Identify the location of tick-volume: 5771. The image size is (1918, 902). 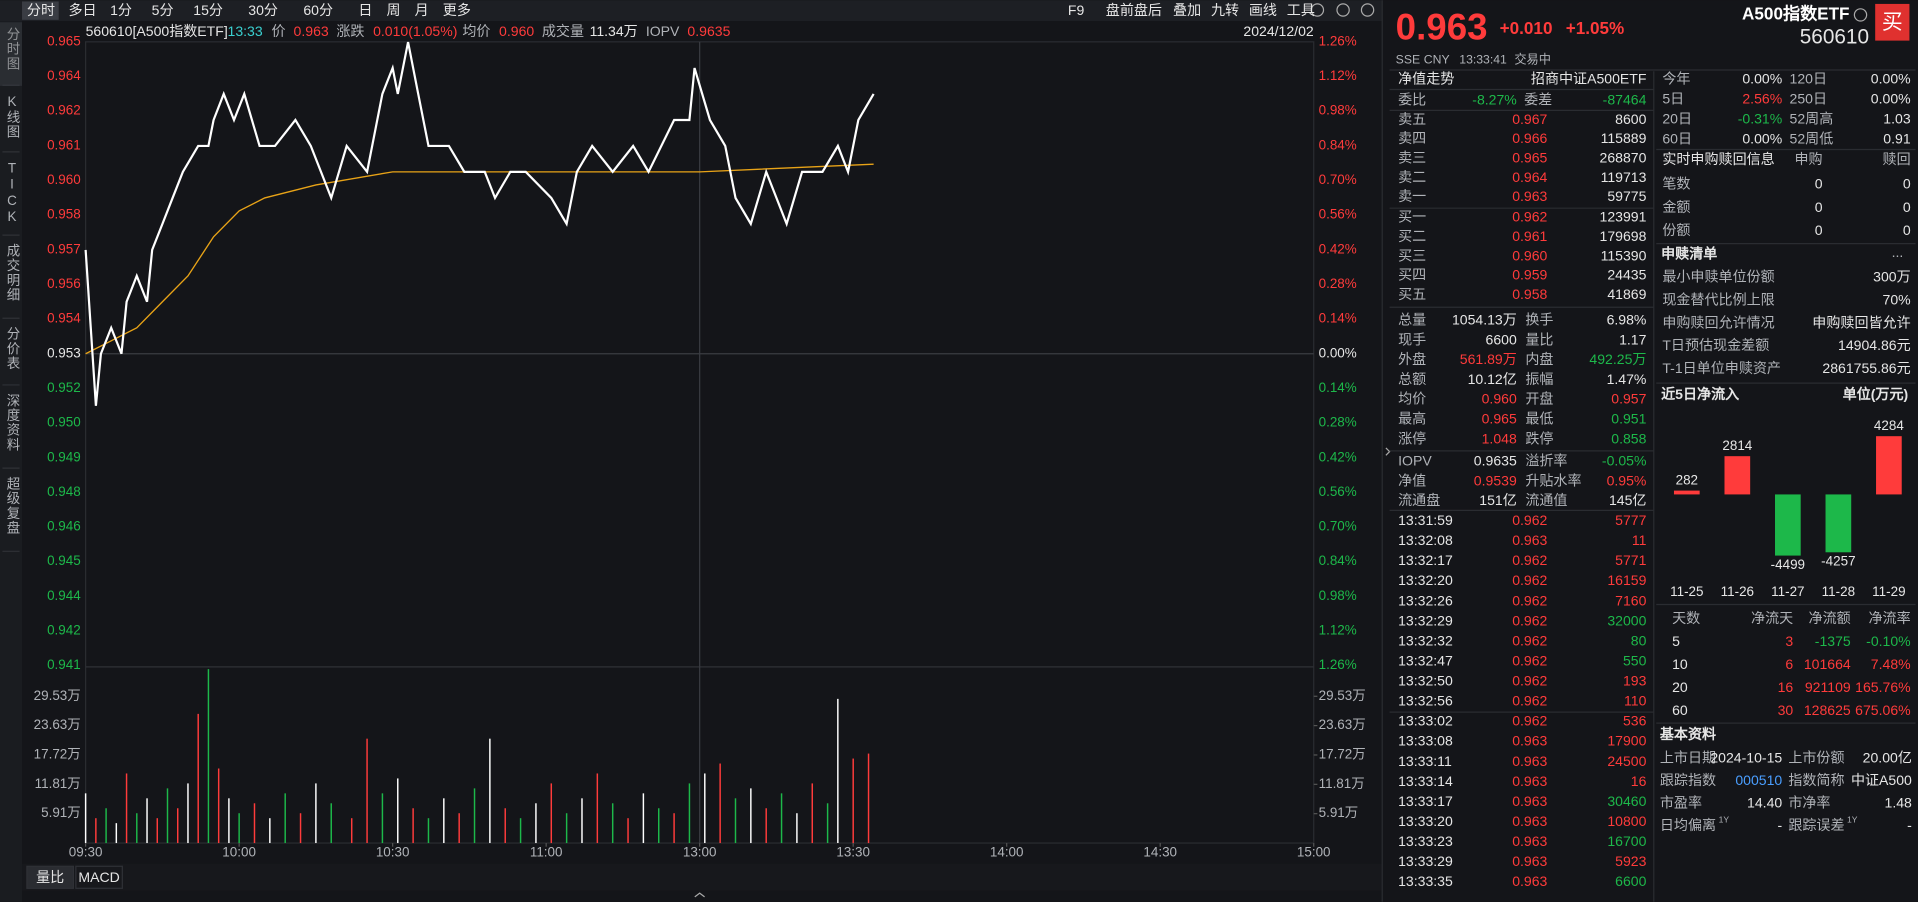
(1630, 560).